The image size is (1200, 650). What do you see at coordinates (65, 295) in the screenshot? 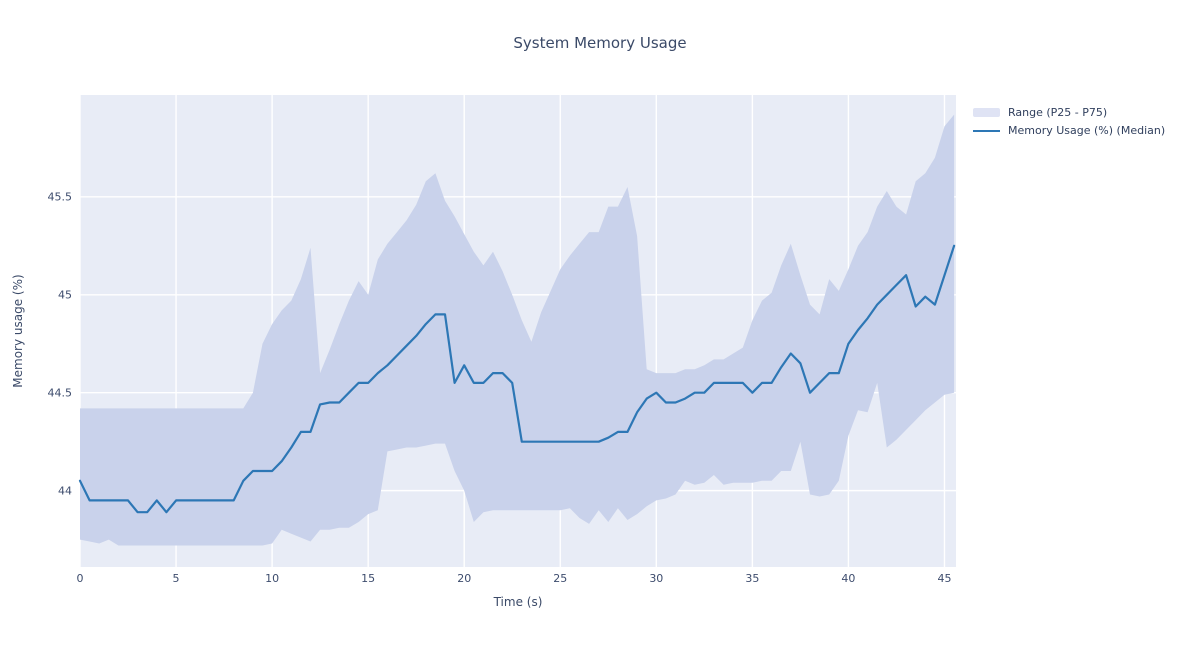
I see `y-tick-label: 45` at bounding box center [65, 295].